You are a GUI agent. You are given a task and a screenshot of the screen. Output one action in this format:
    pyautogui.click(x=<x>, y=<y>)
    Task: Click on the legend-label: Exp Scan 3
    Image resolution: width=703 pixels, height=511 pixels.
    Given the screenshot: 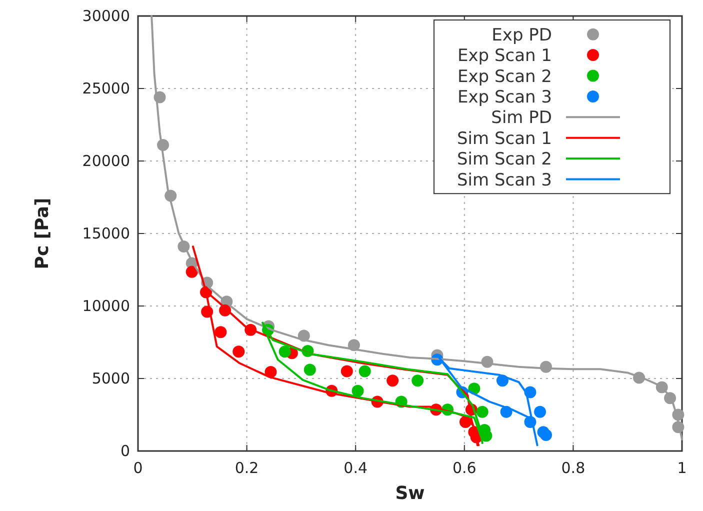 What is the action you would take?
    pyautogui.click(x=504, y=97)
    